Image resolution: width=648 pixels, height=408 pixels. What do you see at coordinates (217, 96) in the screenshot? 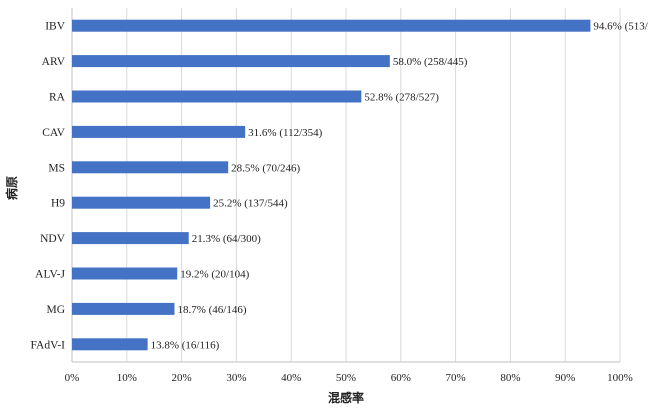
I see `bar-ra` at bounding box center [217, 96].